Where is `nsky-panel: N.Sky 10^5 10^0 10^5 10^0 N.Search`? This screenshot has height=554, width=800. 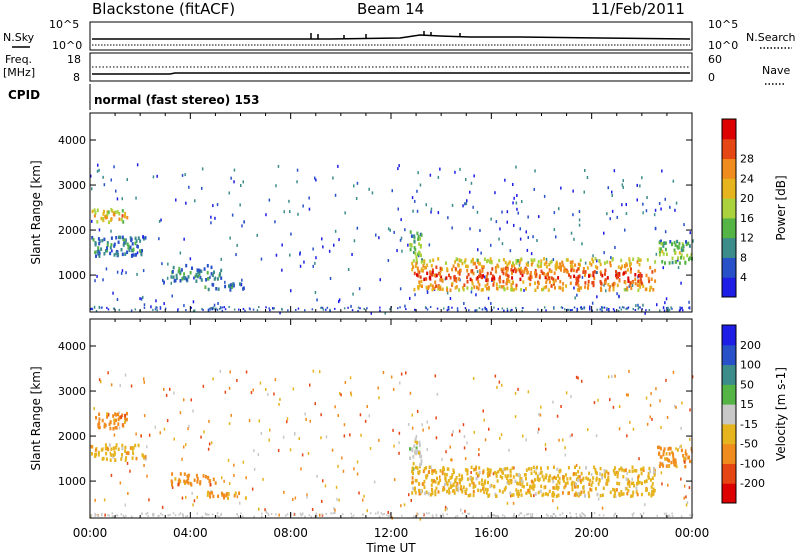
nsky-panel: N.Sky 10^5 10^0 10^5 10^0 N.Search is located at coordinates (399, 35).